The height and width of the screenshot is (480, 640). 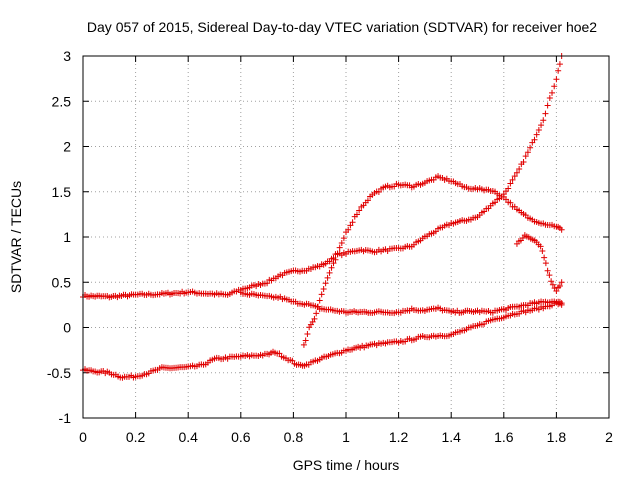 I want to click on x-tick-label: 2, so click(x=609, y=437).